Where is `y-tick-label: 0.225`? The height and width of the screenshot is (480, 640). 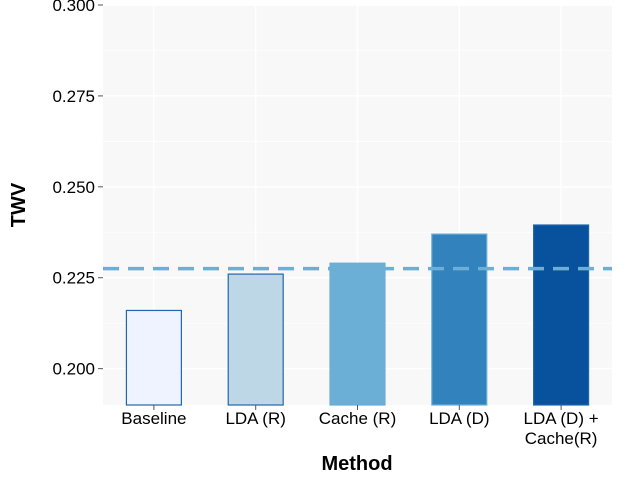 y-tick-label: 0.225 is located at coordinates (73, 278).